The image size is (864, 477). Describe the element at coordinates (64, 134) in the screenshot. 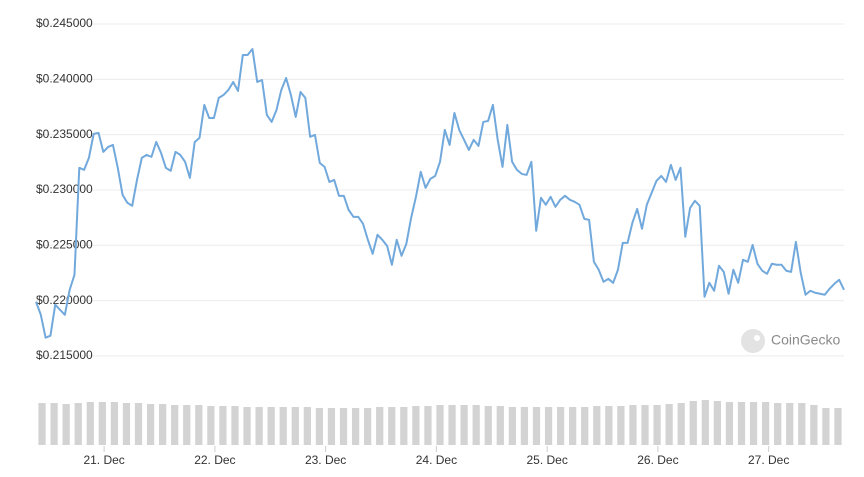

I see `y-tick-label: $0.235000` at that location.